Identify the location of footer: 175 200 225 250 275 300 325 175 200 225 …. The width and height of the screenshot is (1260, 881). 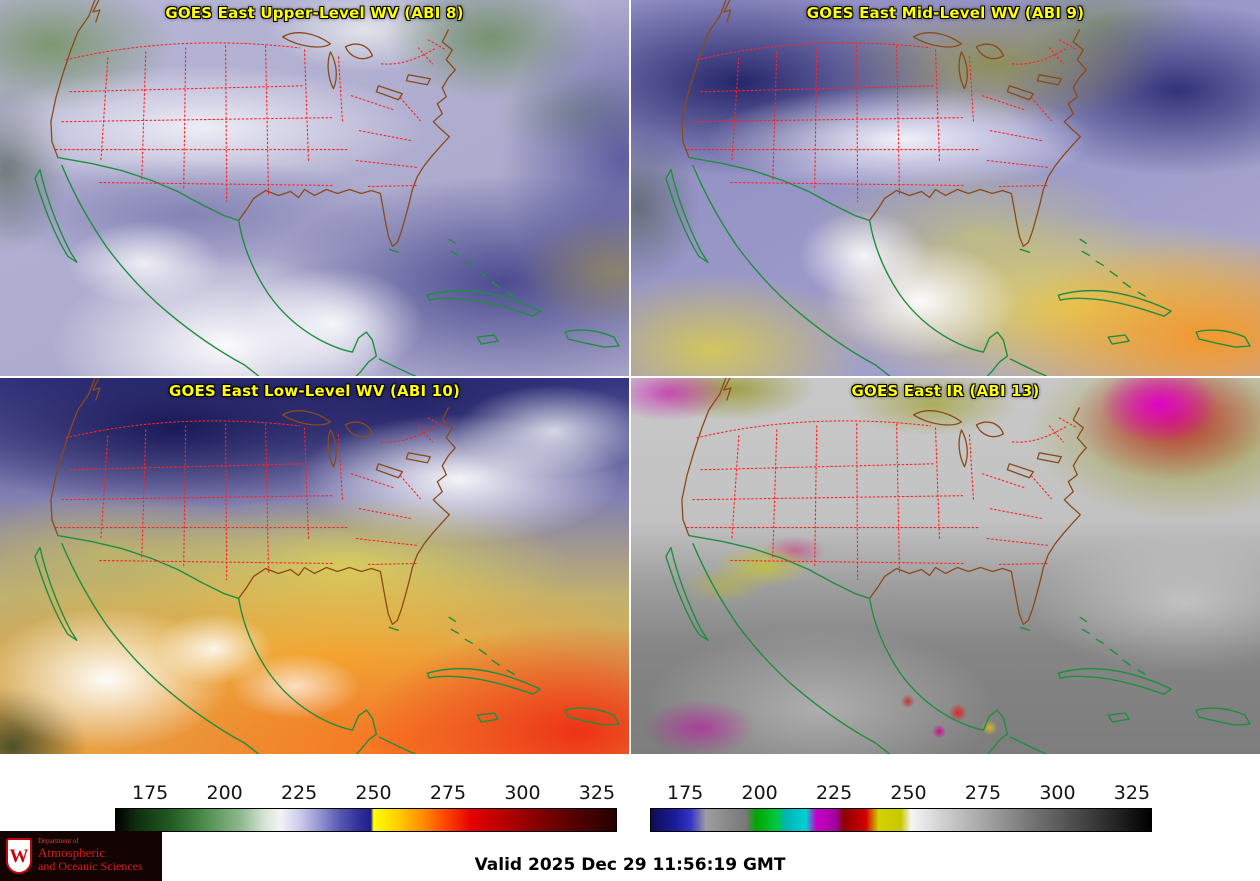
(630, 817).